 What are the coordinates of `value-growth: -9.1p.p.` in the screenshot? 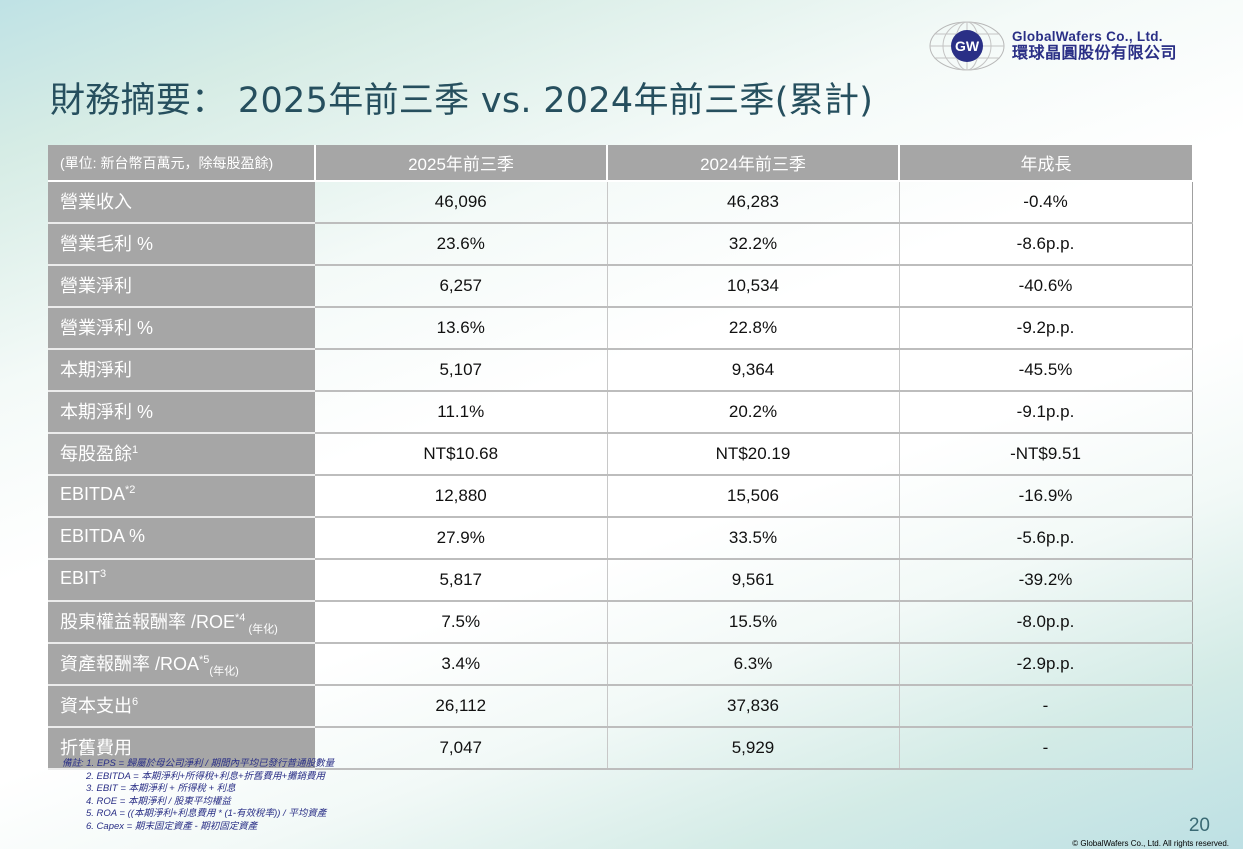 It's located at (1046, 412).